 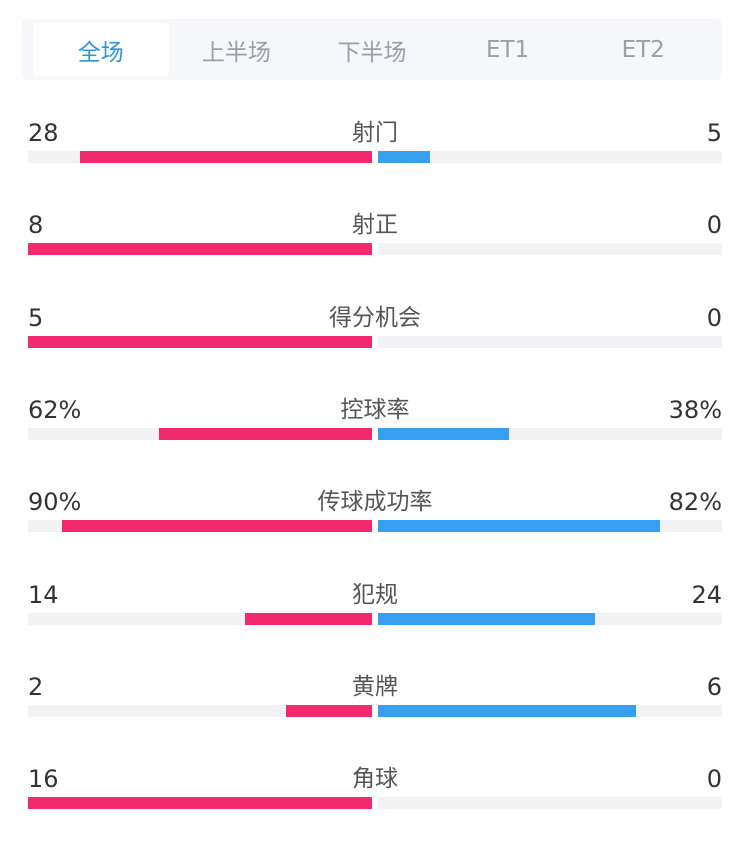 What do you see at coordinates (375, 153) in the screenshot?
I see `stat-row: 28 射门 5` at bounding box center [375, 153].